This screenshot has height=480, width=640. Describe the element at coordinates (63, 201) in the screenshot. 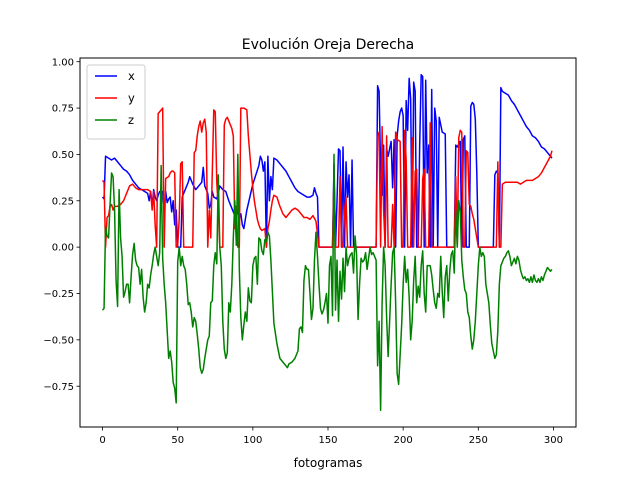

I see `y-tick-label: 0.25` at that location.